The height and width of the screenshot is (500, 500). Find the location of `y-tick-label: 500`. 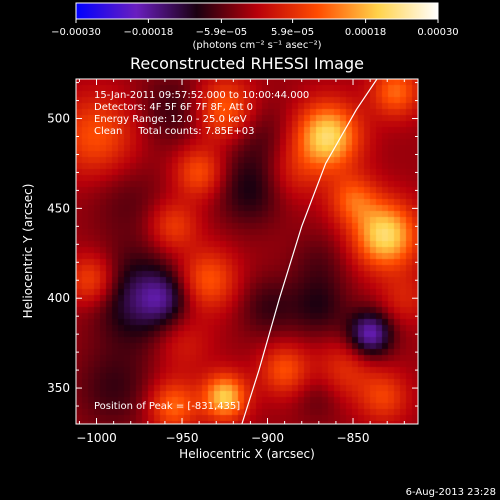

y-tick-label: 500 is located at coordinates (58, 119).